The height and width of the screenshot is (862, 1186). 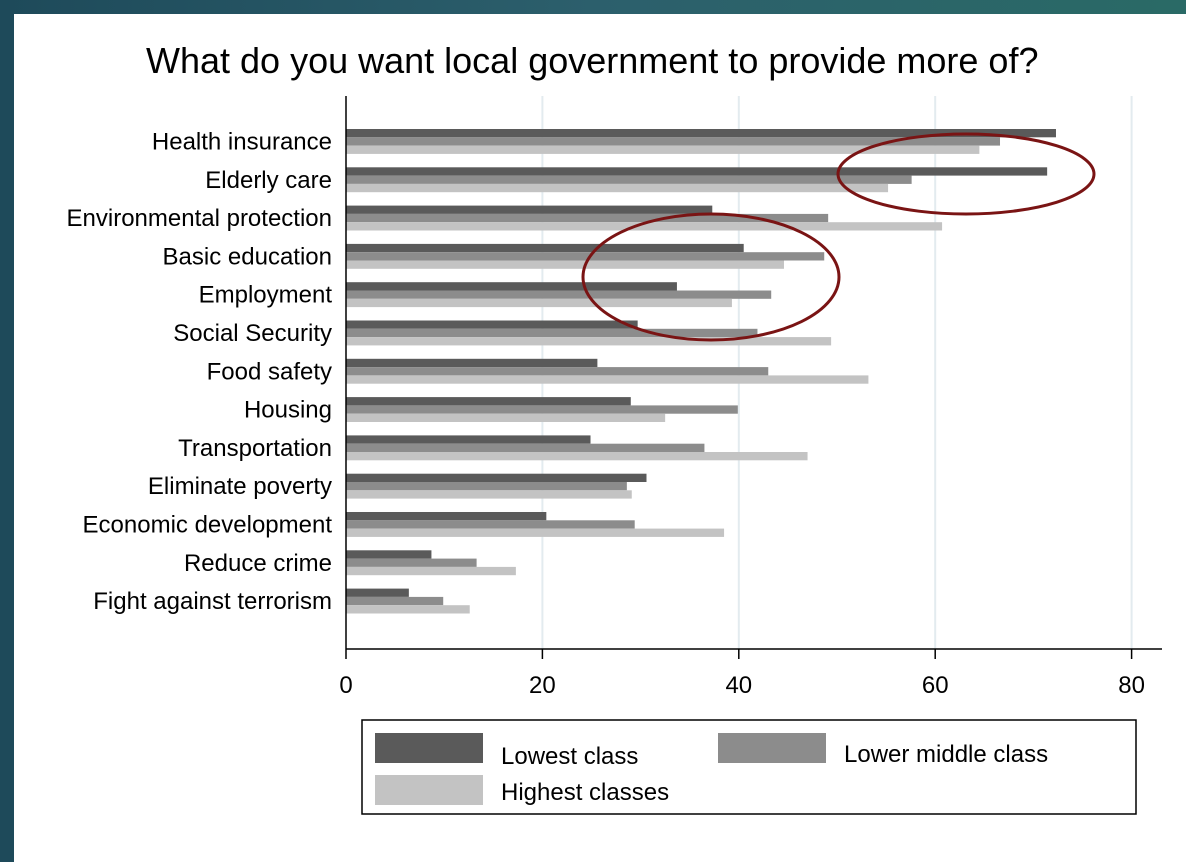 I want to click on bar-basic-education-highest-classes, so click(x=565, y=264).